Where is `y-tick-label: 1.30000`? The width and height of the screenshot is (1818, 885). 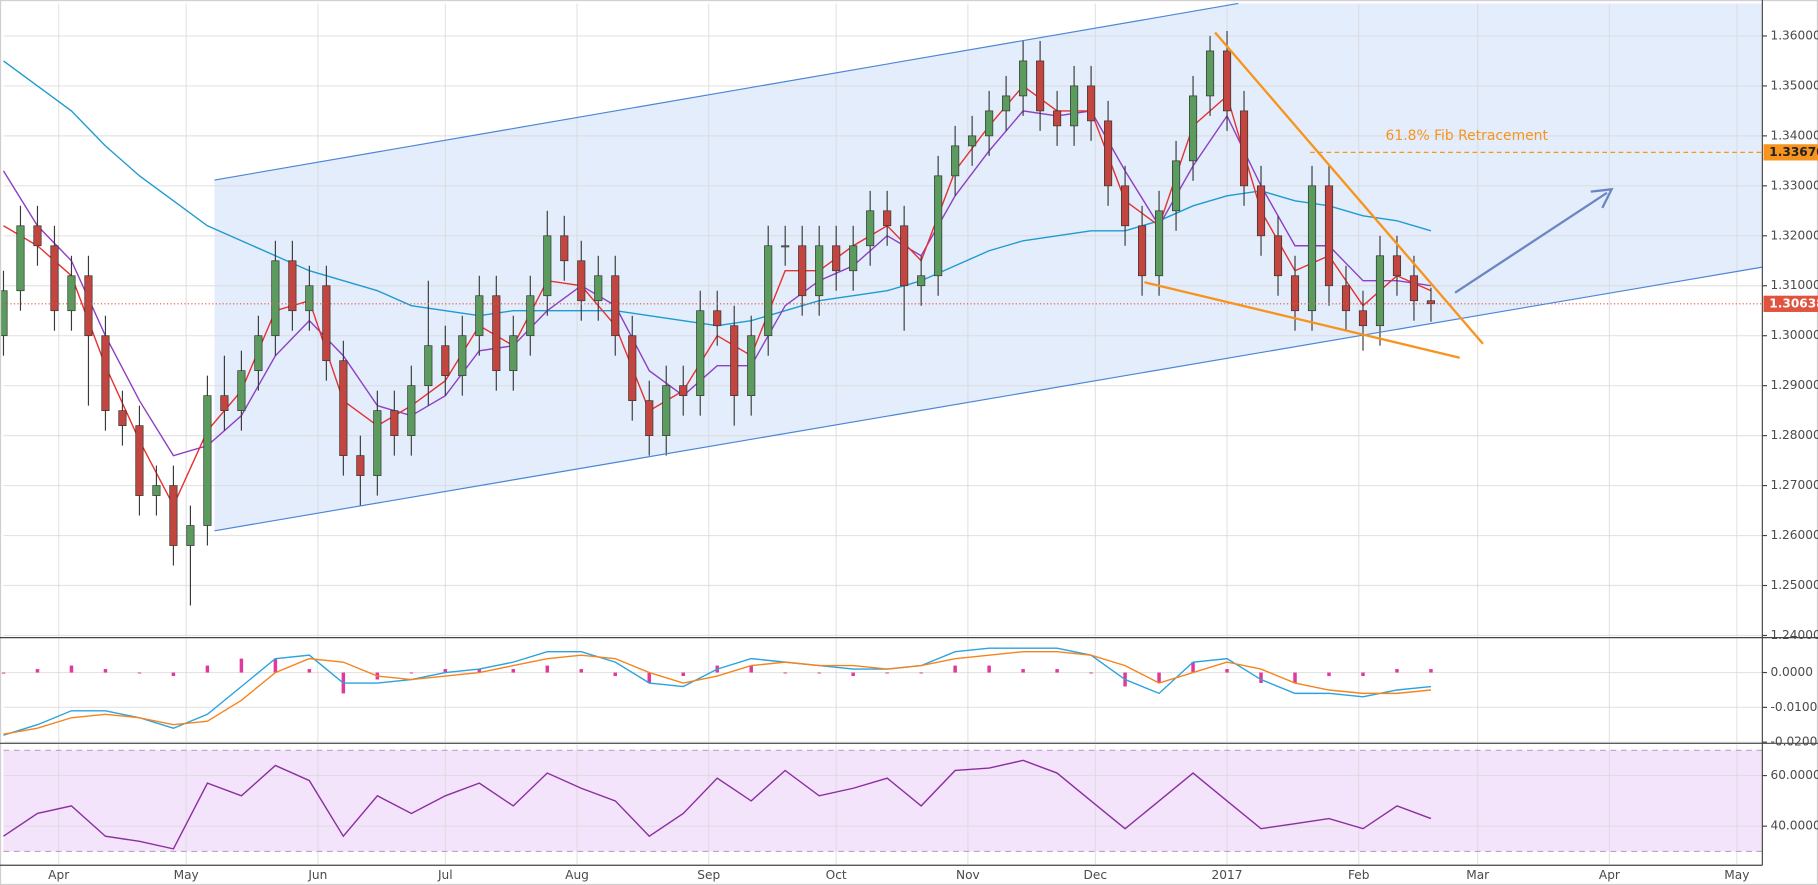 y-tick-label: 1.30000 is located at coordinates (1794, 335).